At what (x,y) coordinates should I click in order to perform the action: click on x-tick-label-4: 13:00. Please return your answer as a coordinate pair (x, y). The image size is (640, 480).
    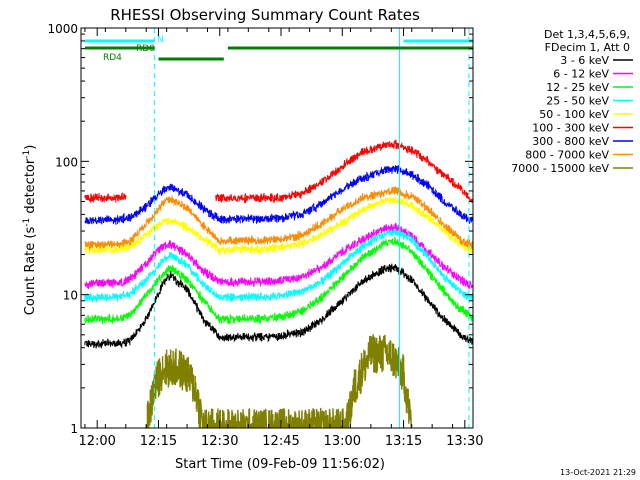
    Looking at the image, I should click on (342, 441).